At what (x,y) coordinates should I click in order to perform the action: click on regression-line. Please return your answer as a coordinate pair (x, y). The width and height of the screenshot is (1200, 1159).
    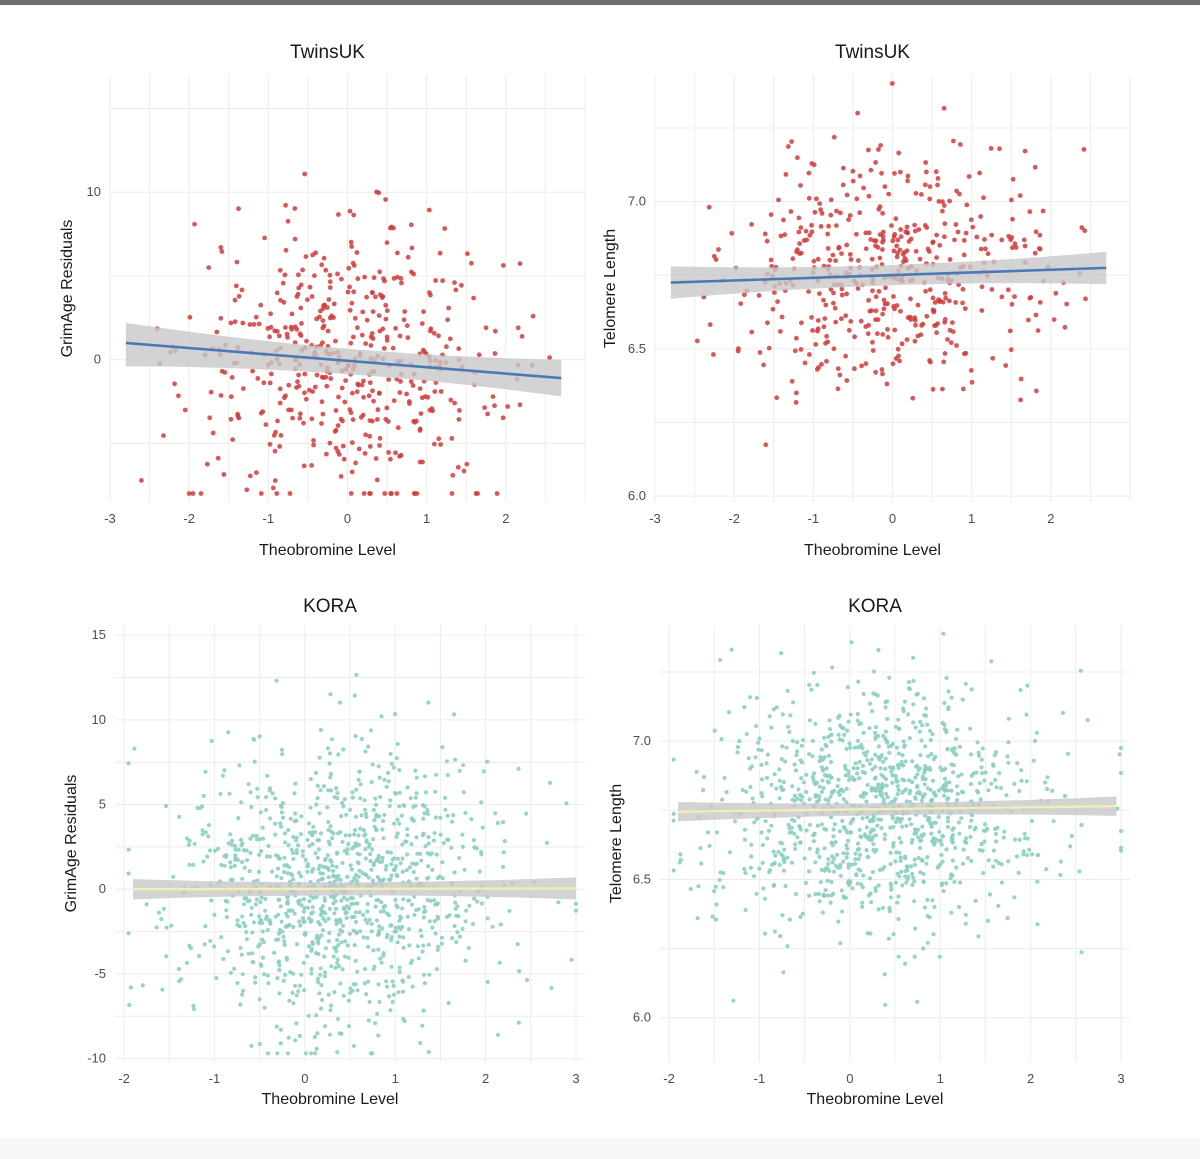
    Looking at the image, I should click on (343, 360).